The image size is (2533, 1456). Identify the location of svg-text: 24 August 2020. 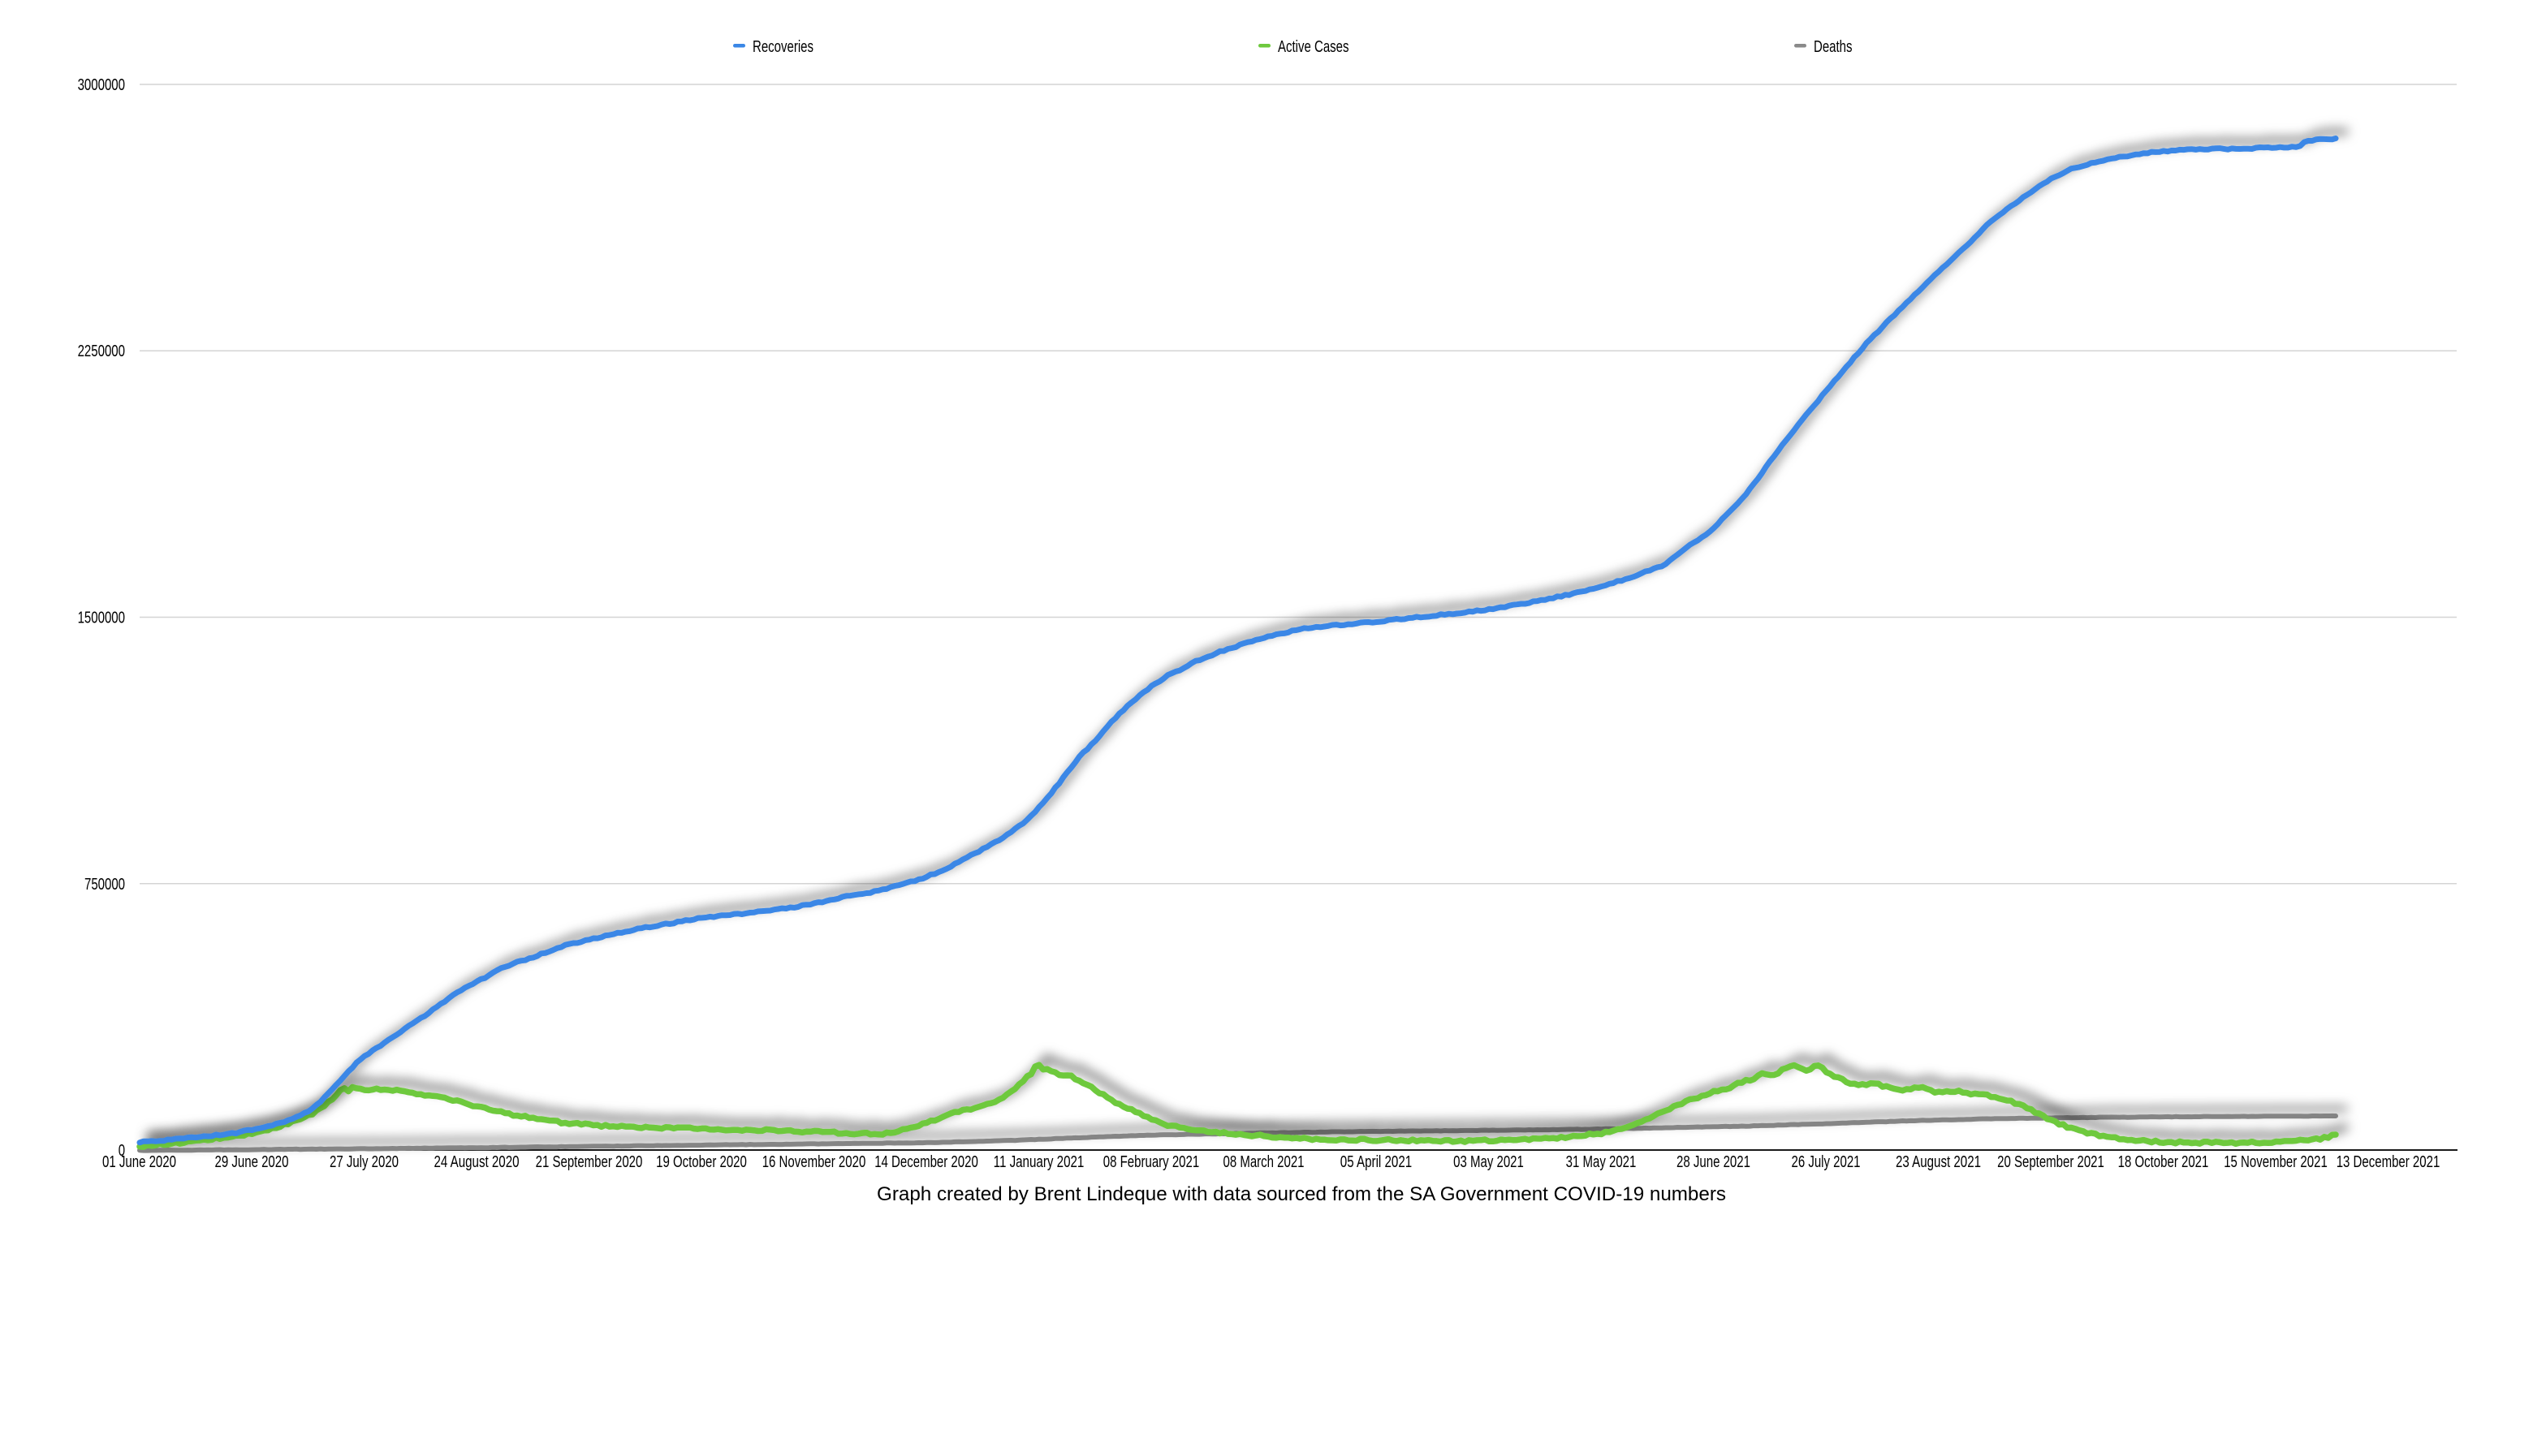
(476, 1162).